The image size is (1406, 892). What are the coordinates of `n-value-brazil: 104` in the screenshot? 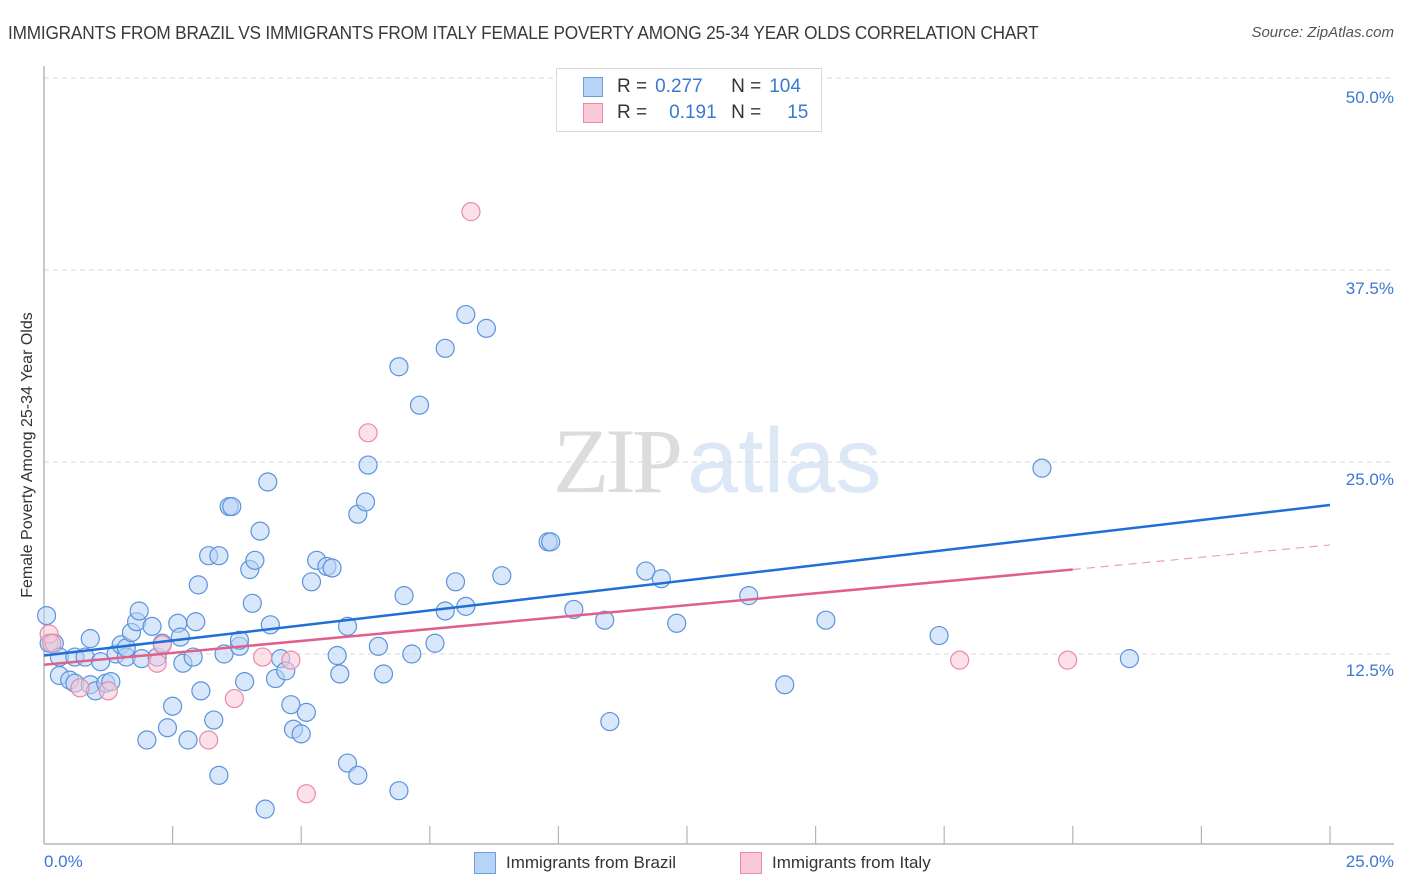 It's located at (785, 86).